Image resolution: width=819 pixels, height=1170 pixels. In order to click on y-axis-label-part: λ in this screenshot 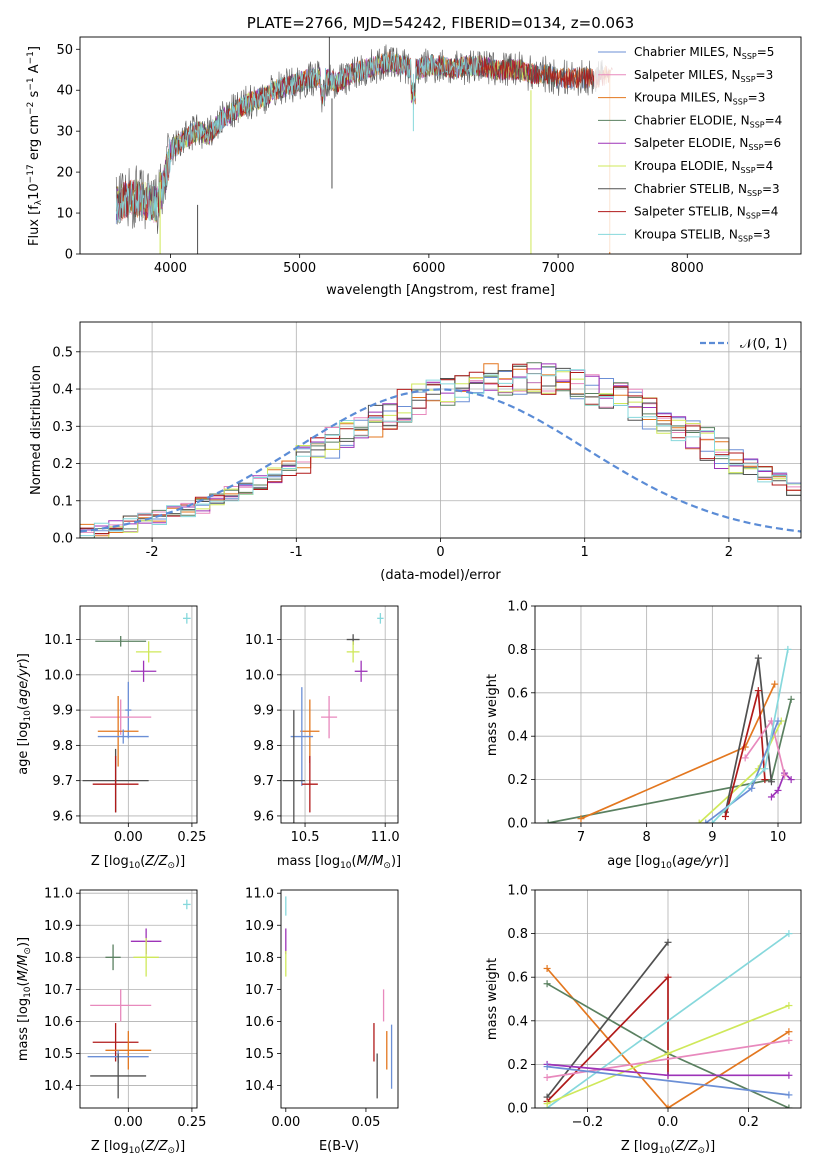, I will do `click(39, 202)`.